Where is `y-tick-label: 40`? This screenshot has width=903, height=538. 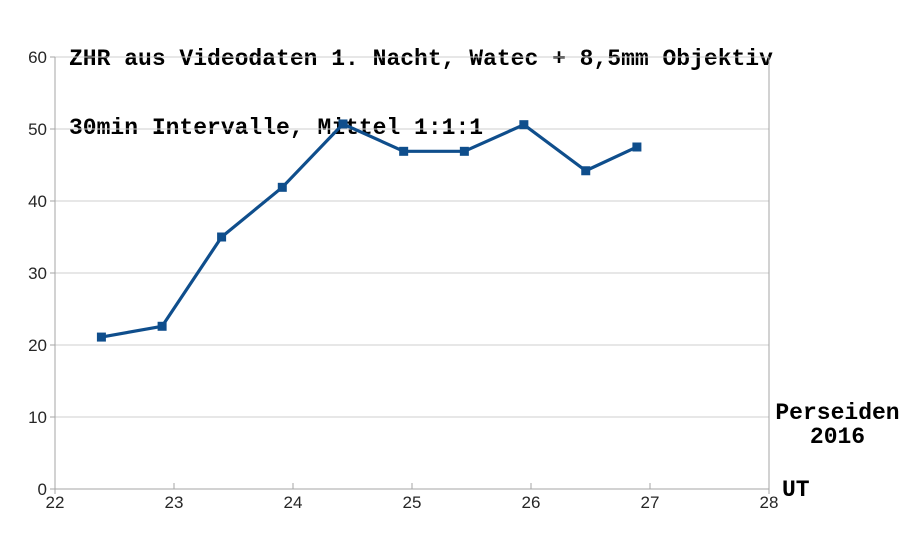
y-tick-label: 40 is located at coordinates (37, 201).